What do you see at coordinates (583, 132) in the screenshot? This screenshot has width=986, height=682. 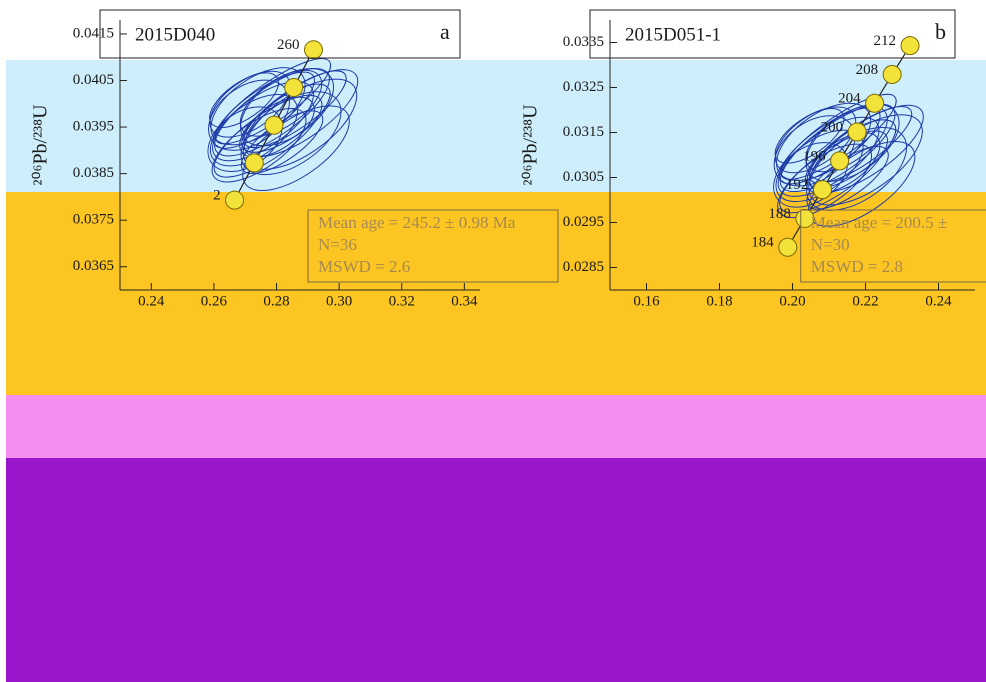 I see `y-tick-label: 0.0315` at bounding box center [583, 132].